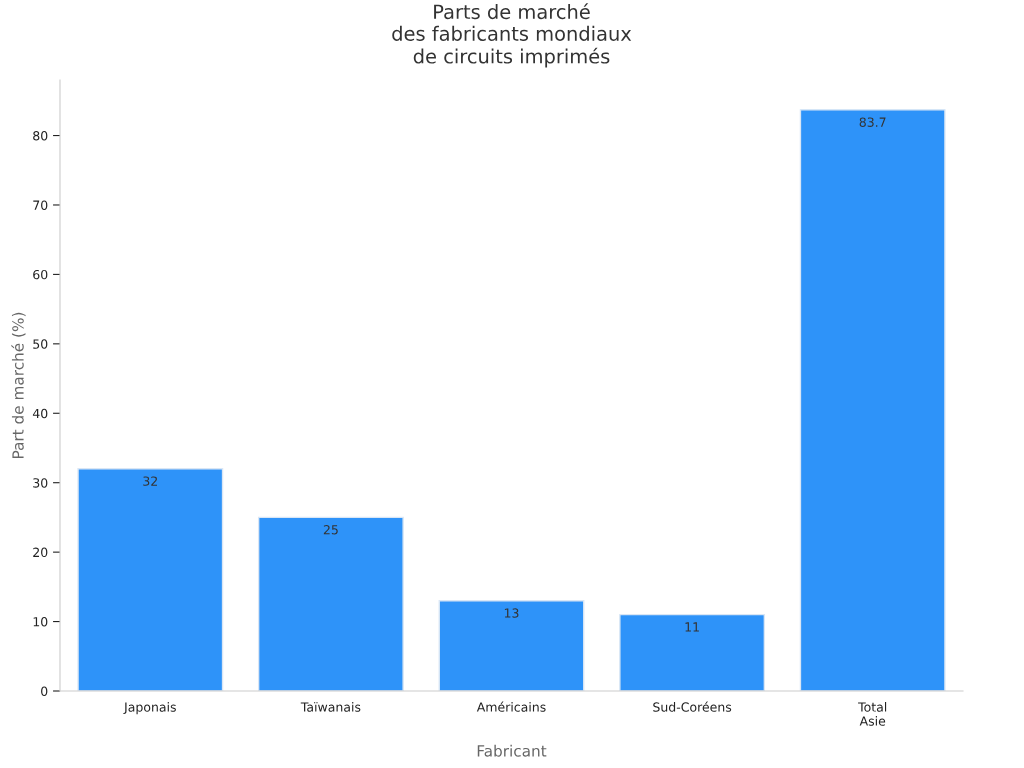 This screenshot has width=1024, height=768. What do you see at coordinates (40, 483) in the screenshot?
I see `y-tick-label: 30` at bounding box center [40, 483].